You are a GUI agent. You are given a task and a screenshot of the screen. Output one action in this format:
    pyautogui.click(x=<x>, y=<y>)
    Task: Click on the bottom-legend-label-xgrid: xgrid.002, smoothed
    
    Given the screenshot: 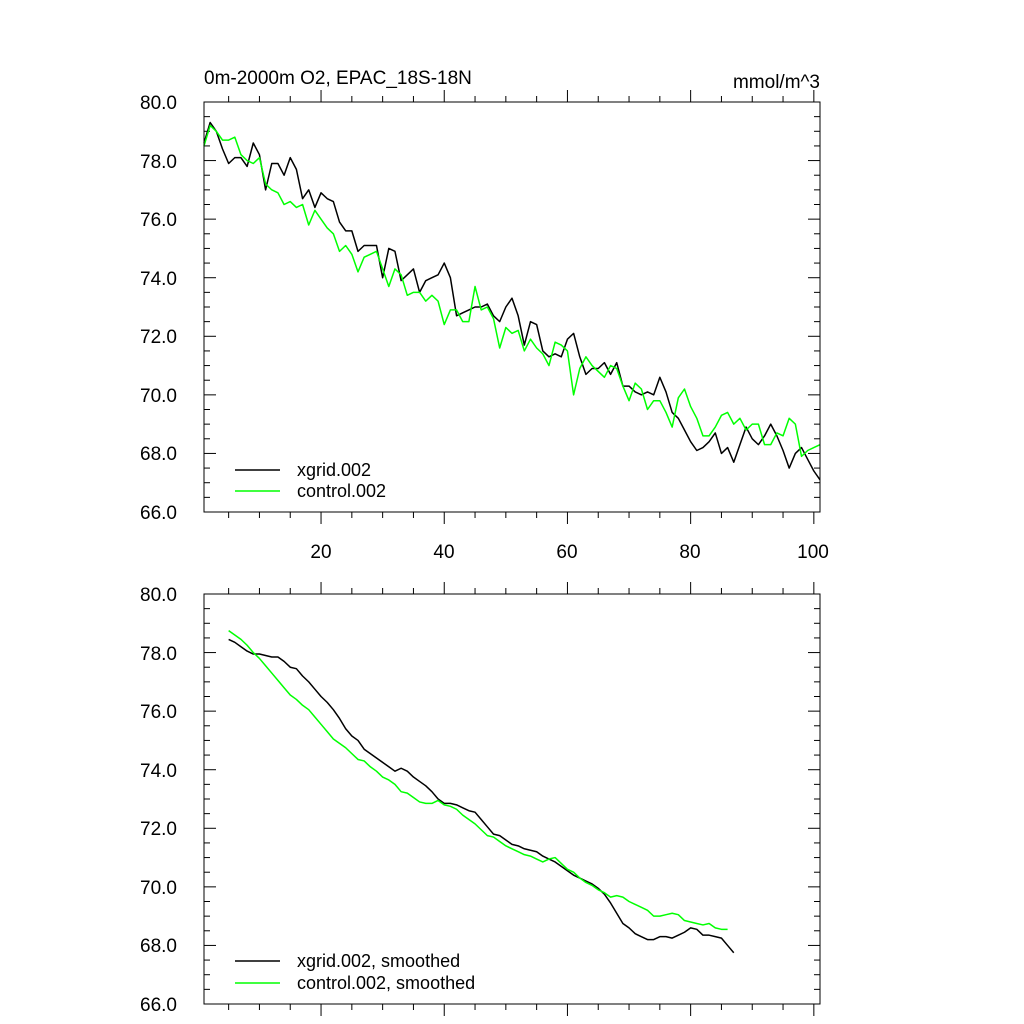 What is the action you would take?
    pyautogui.click(x=378, y=961)
    